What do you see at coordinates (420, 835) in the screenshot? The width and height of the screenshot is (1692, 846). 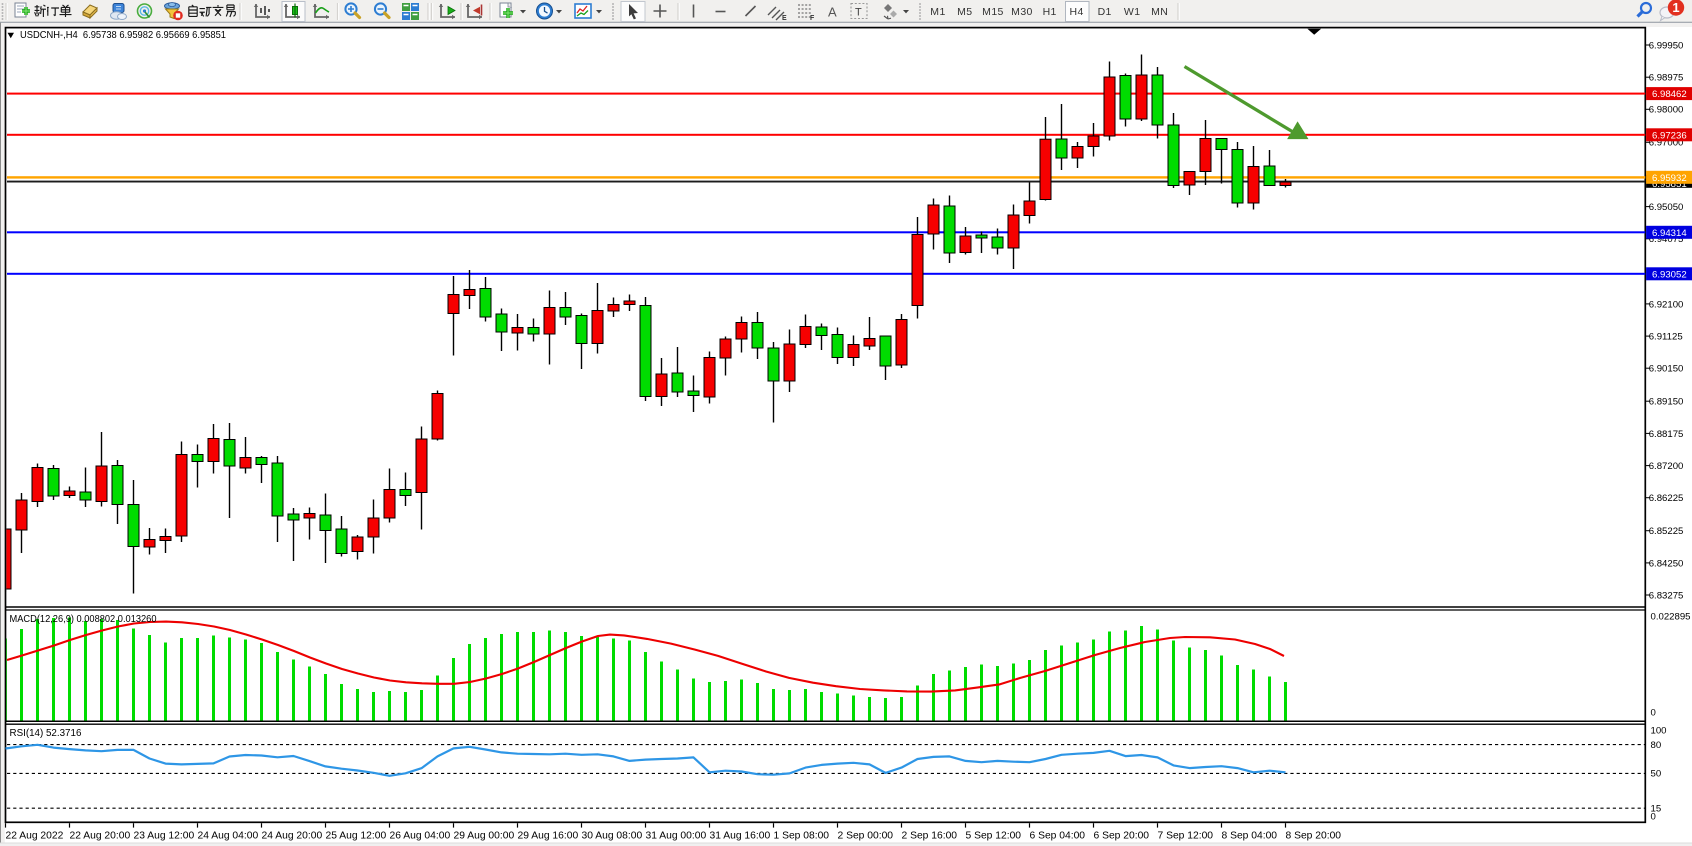 I see `svg-text: 26 Aug 04:00` at bounding box center [420, 835].